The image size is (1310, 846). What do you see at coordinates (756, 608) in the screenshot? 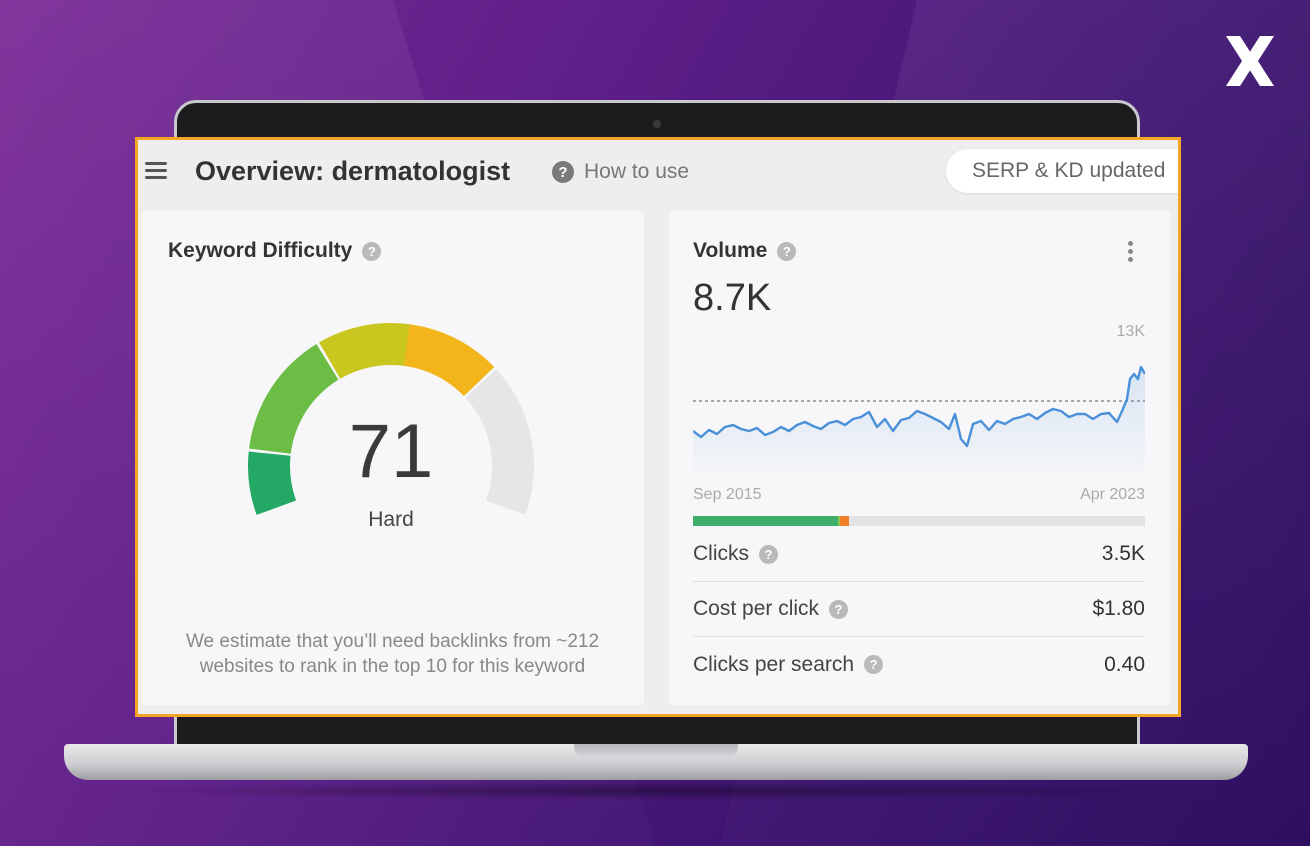
I see `cost-per-click-label: Cost per click` at bounding box center [756, 608].